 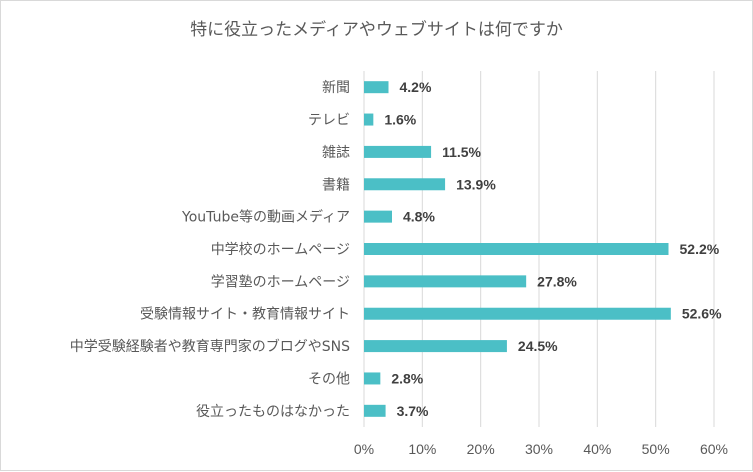 I want to click on category-label: 中学校のホームページ, so click(x=280, y=249).